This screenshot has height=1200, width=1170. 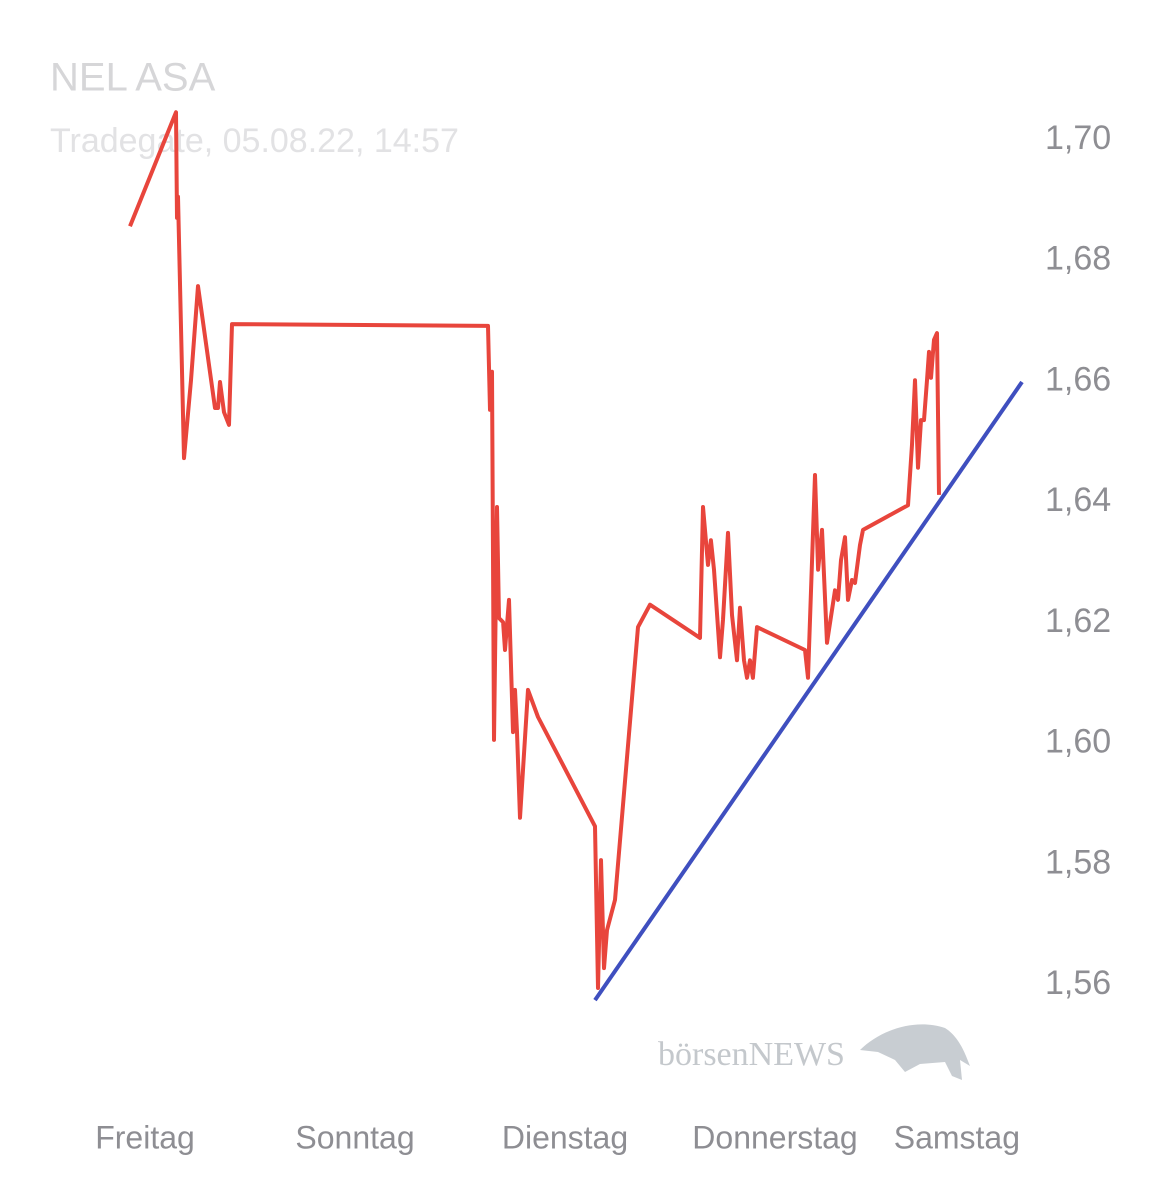 What do you see at coordinates (957, 1137) in the screenshot?
I see `x-tick-label: Samstag` at bounding box center [957, 1137].